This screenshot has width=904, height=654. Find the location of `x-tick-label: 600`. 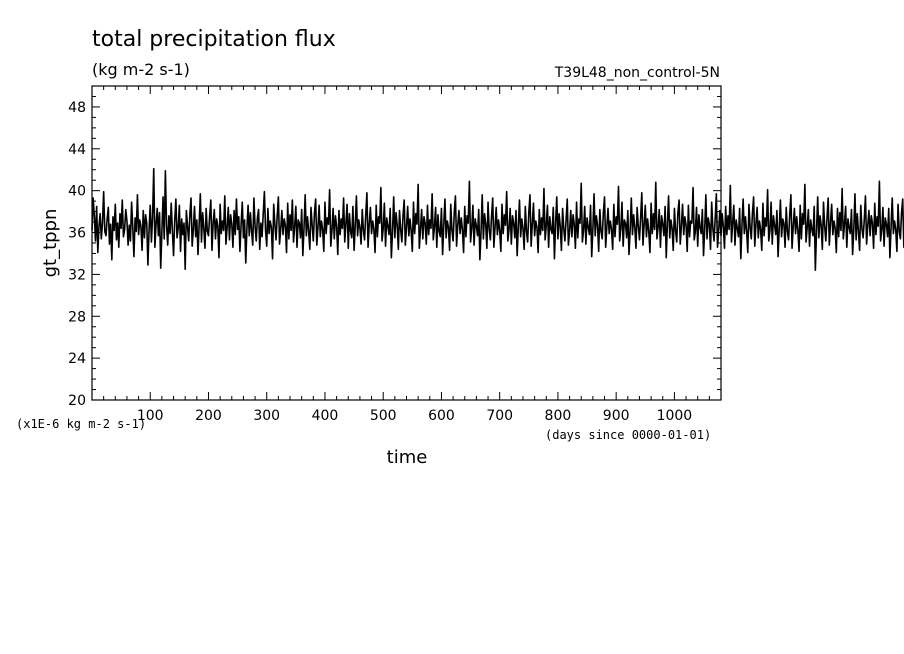

x-tick-label: 600 is located at coordinates (441, 416).